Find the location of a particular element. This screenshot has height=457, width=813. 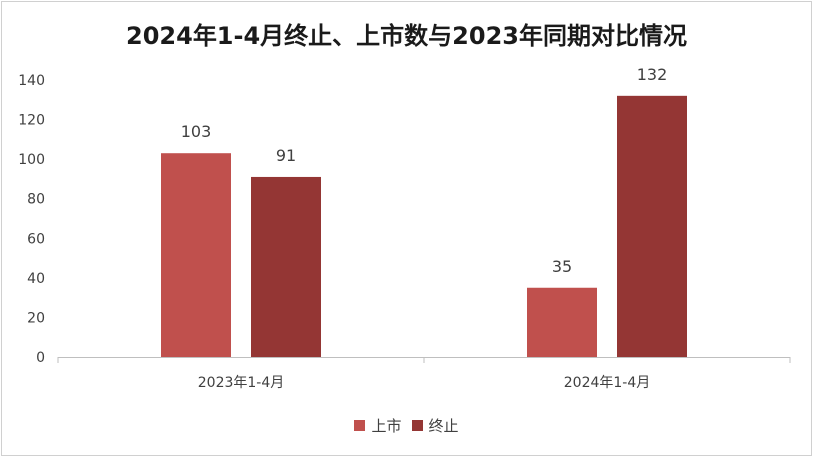

legend-item-terminated: 终止 is located at coordinates (435, 425).